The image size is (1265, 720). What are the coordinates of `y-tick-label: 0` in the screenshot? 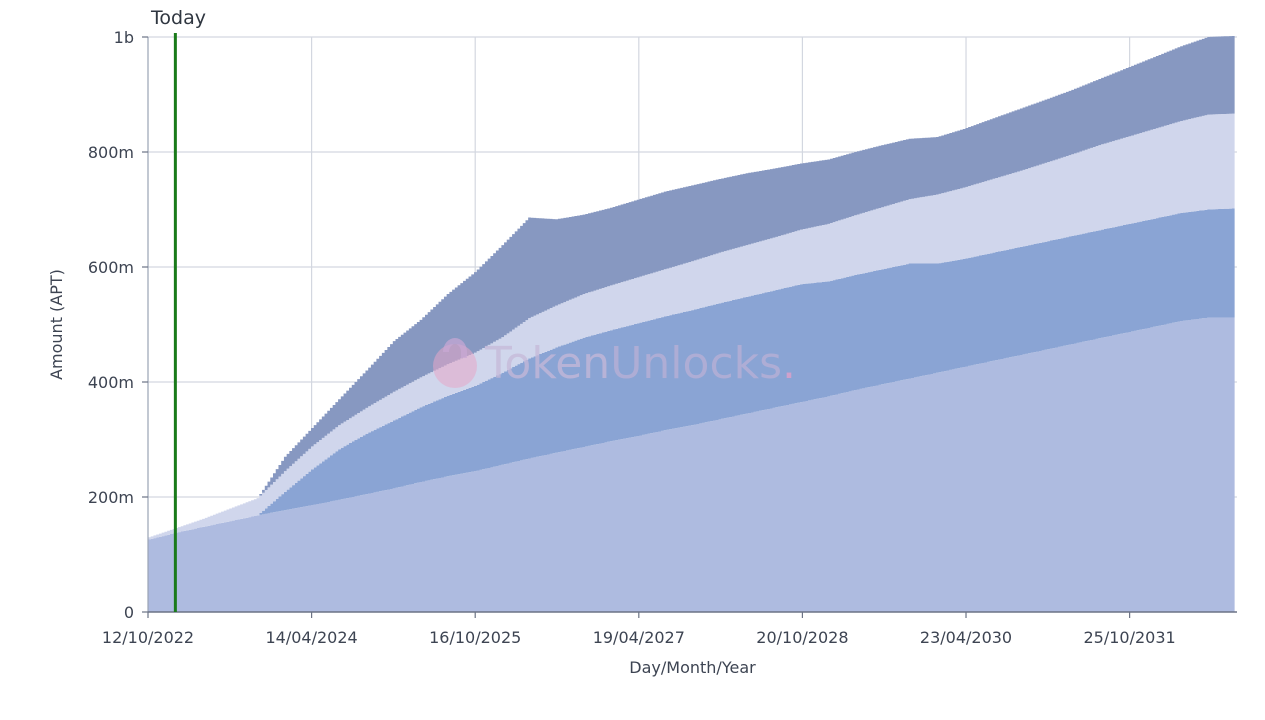 It's located at (129, 612).